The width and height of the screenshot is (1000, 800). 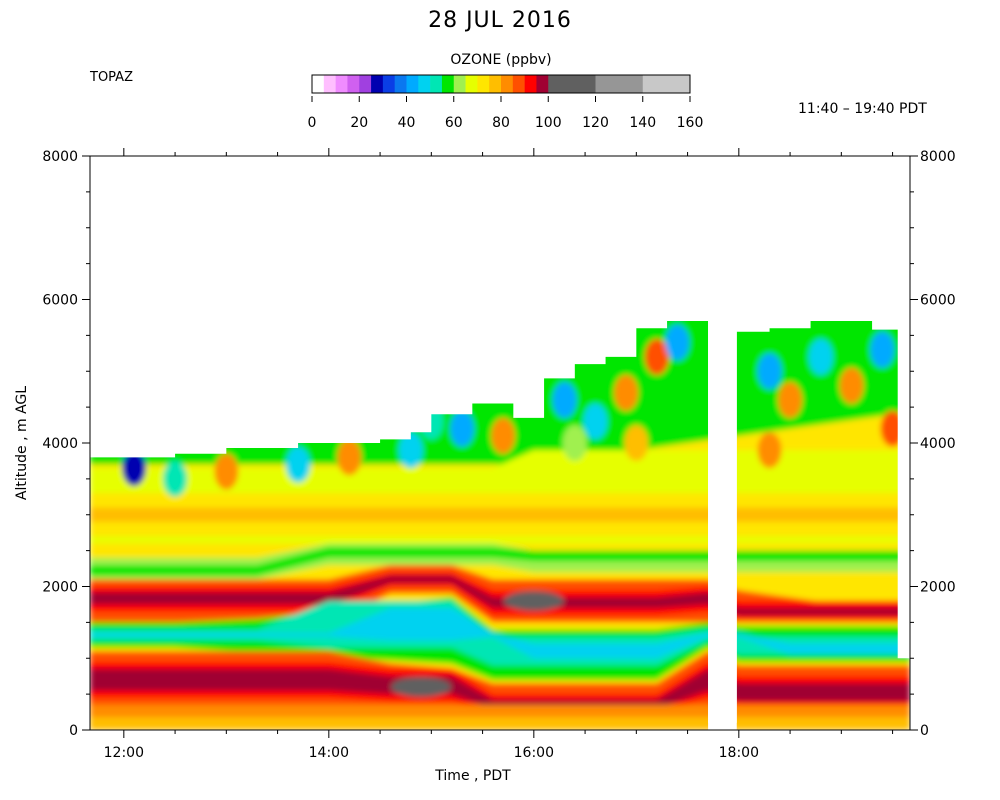 I want to click on colorbar-title: OZONE (ppbv), so click(x=501, y=60).